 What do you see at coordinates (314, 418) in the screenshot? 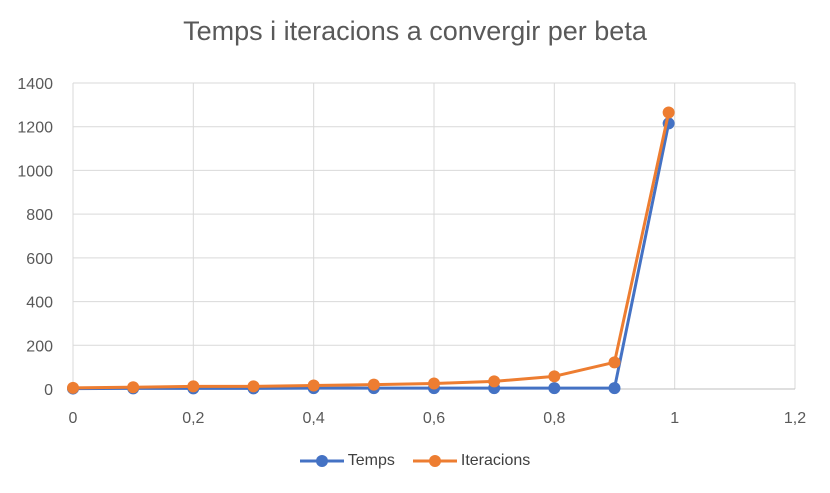
I see `x-tick-label: 0,4` at bounding box center [314, 418].